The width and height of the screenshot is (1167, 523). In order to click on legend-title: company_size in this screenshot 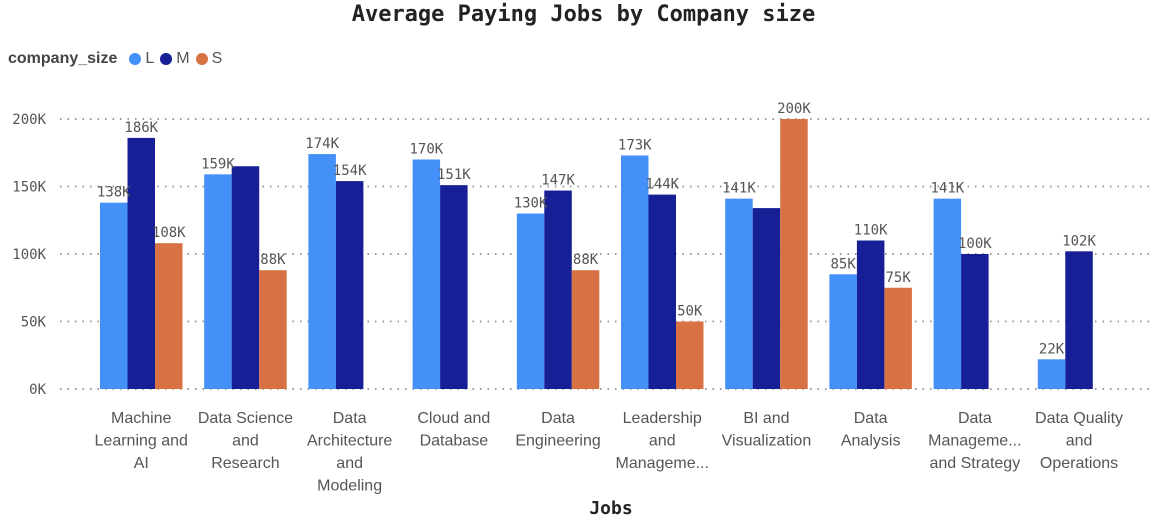, I will do `click(63, 58)`.